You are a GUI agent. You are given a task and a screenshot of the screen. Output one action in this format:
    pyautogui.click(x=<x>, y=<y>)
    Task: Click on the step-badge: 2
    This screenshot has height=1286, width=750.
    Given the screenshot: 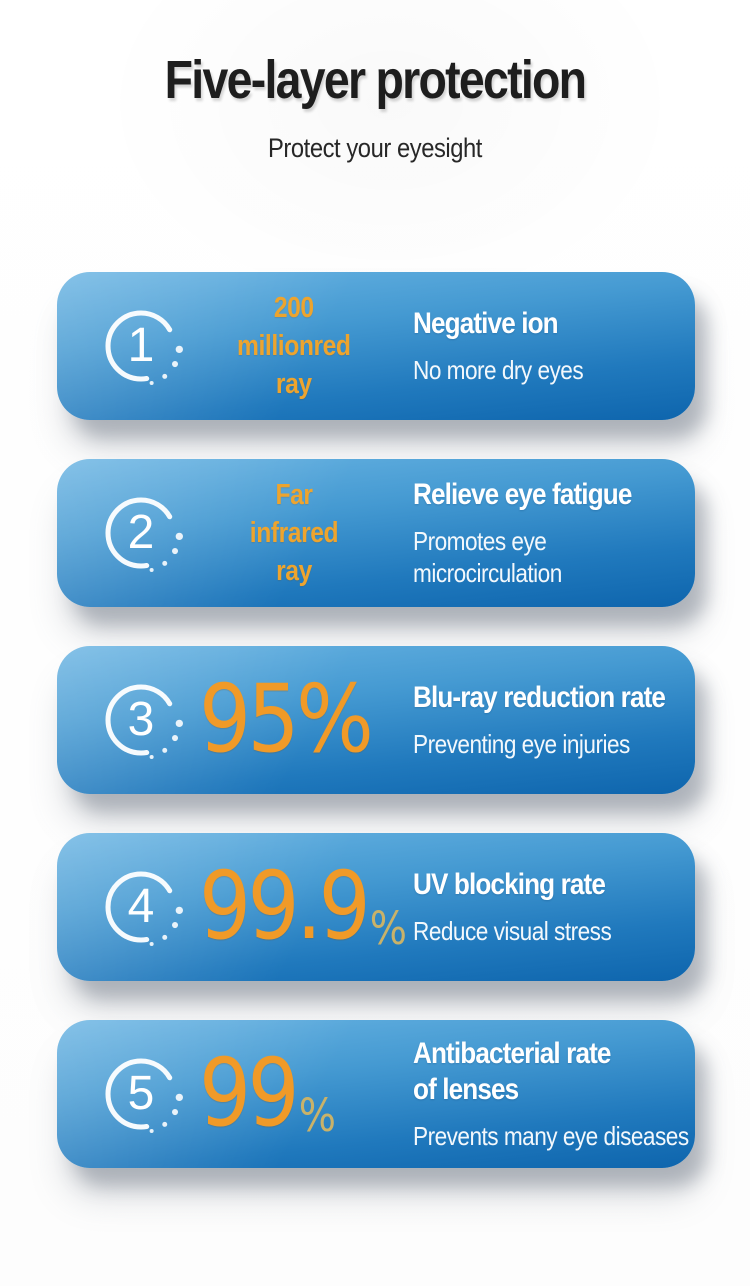 What is the action you would take?
    pyautogui.click(x=141, y=533)
    